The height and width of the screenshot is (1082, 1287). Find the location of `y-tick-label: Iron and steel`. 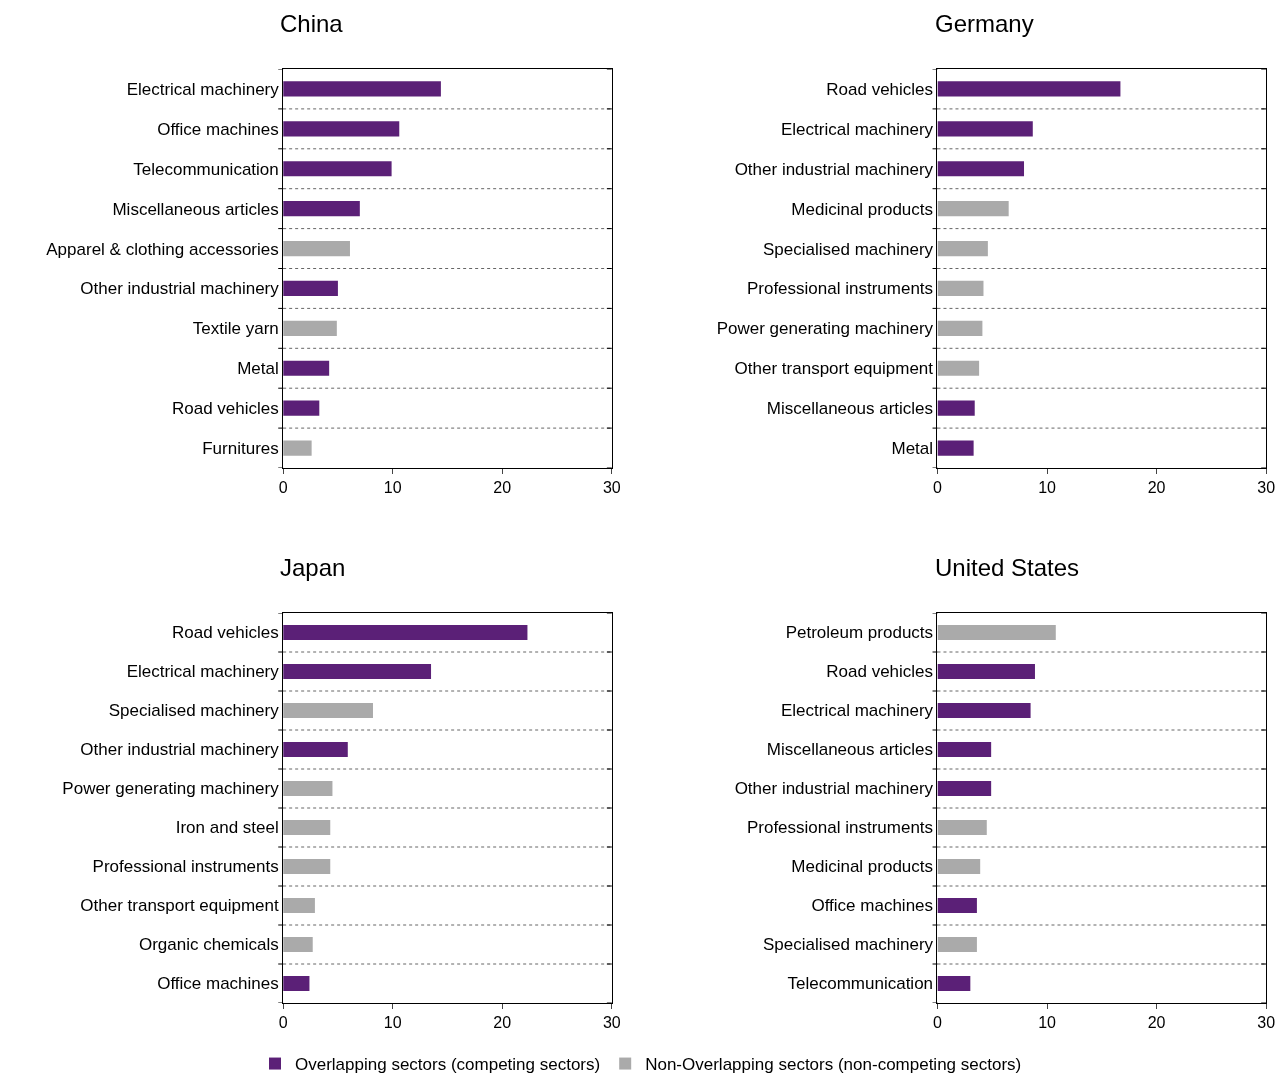

y-tick-label: Iron and steel is located at coordinates (227, 828).